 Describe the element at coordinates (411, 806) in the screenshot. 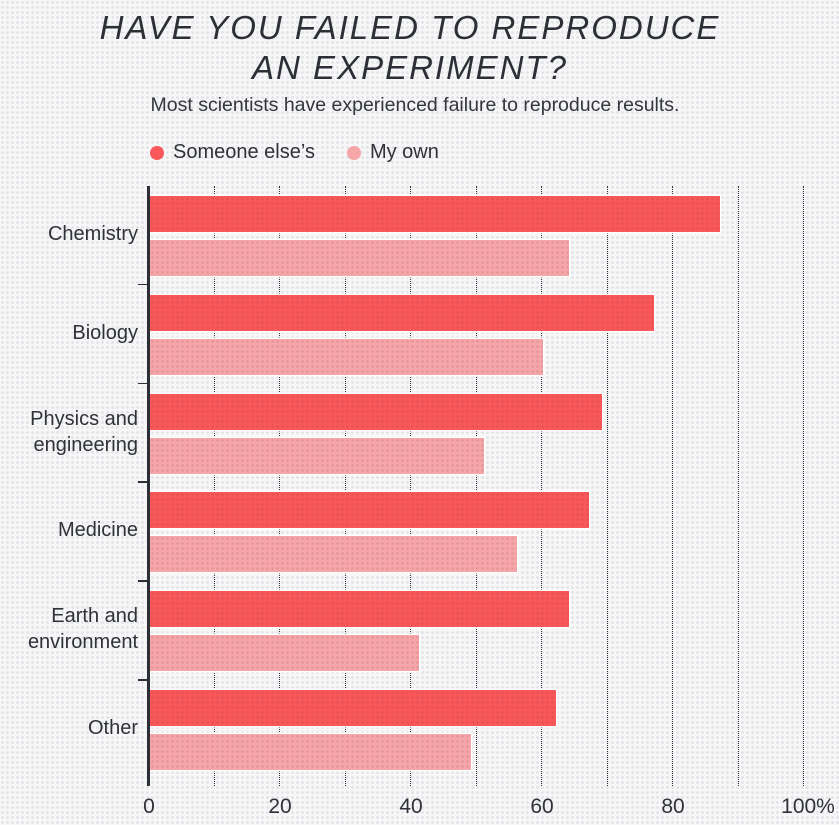

I see `x-axis-tick-label: 40` at that location.